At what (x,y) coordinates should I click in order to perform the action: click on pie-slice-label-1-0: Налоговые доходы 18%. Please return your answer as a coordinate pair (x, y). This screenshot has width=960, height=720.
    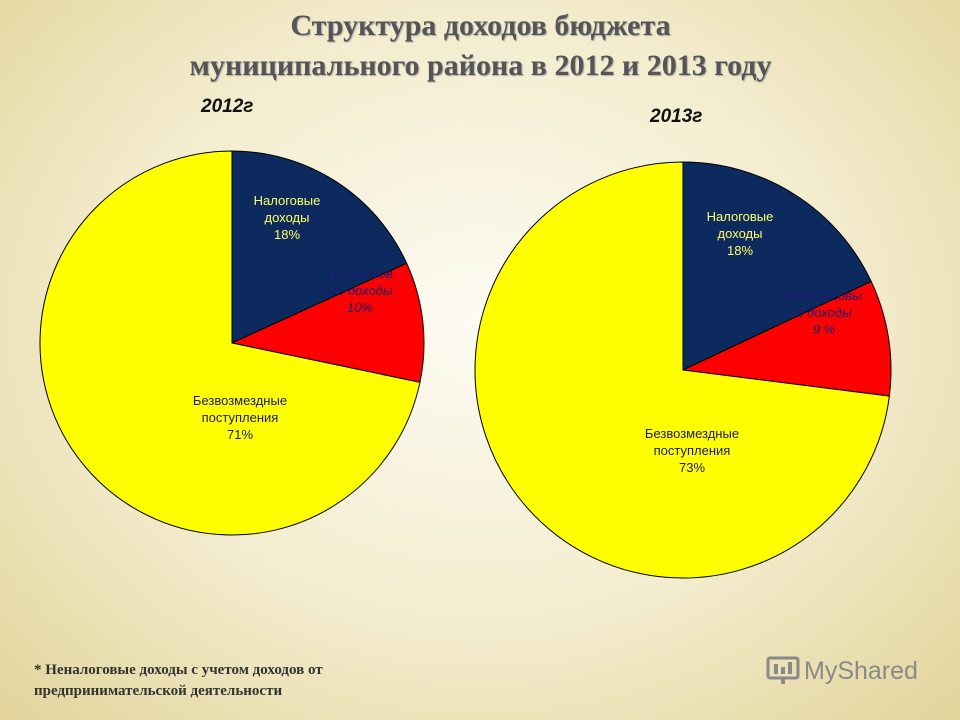
    Looking at the image, I should click on (740, 233).